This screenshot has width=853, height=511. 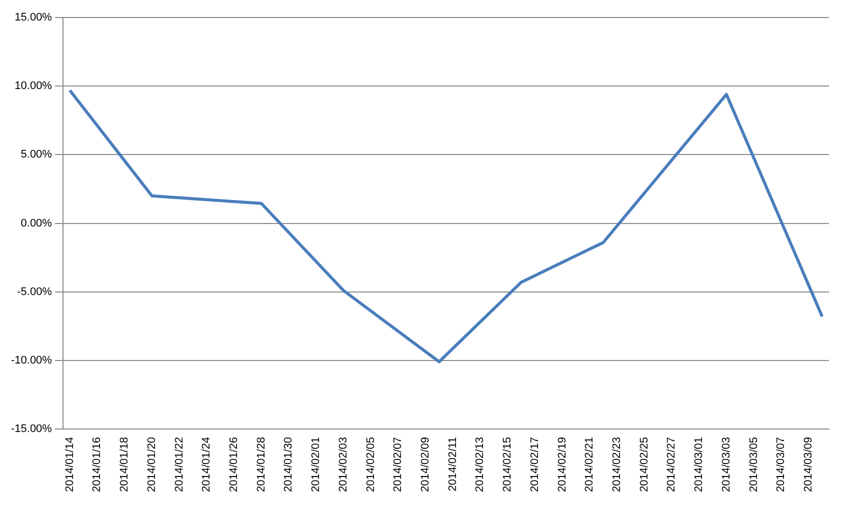 I want to click on y-tick-label: 10.00%, so click(x=33, y=86).